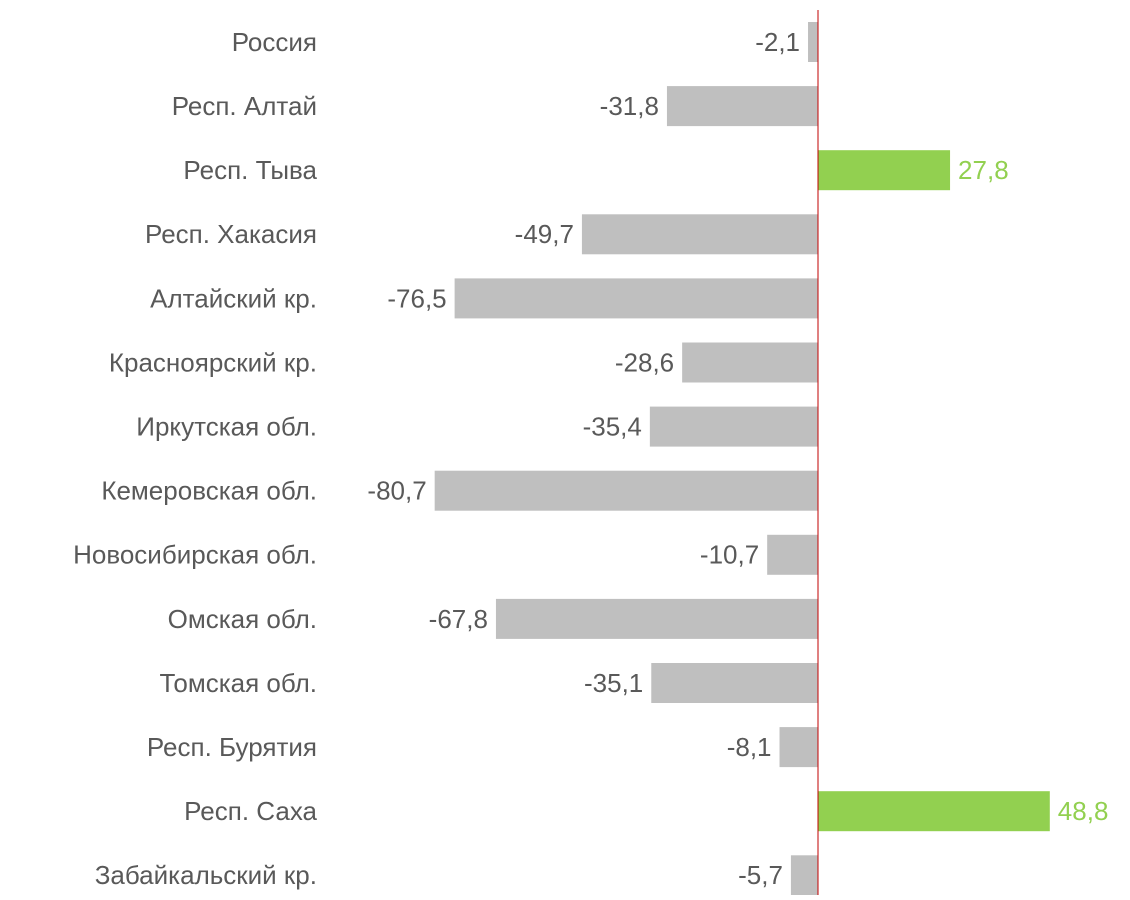  Describe the element at coordinates (729, 555) in the screenshot. I see `value-label: -10,7` at that location.